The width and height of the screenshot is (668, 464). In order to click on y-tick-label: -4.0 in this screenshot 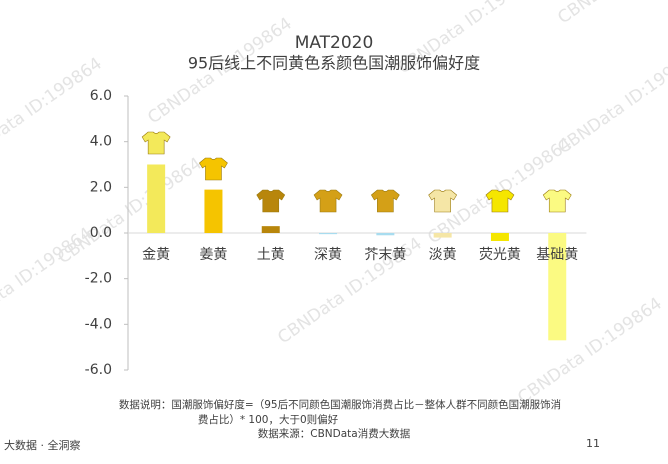, I will do `click(98, 324)`.